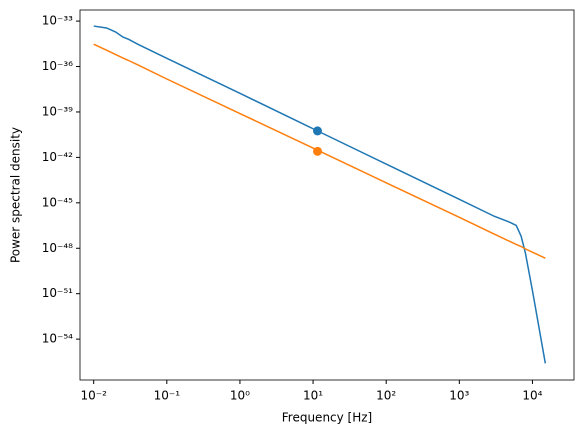 The width and height of the screenshot is (584, 437). I want to click on x-tick-label: 10⁻², so click(93, 396).